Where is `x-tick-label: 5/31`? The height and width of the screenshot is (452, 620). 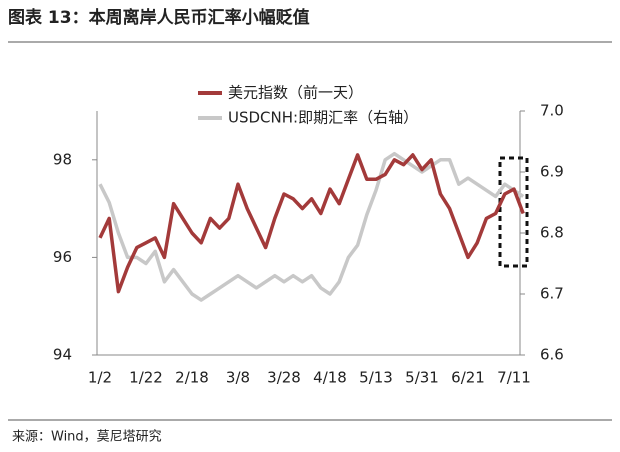
x-tick-label: 5/31 is located at coordinates (422, 378).